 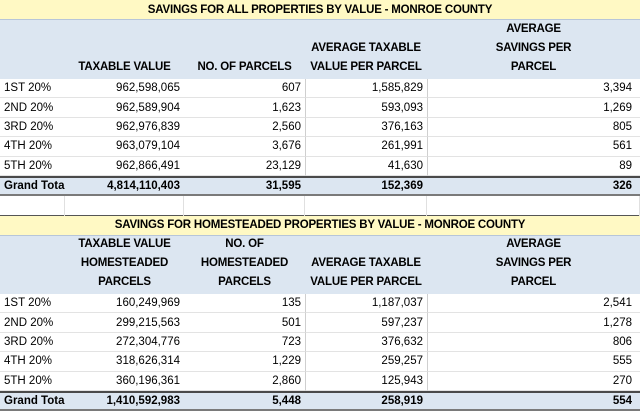 What do you see at coordinates (244, 362) in the screenshot?
I see `data-cell: 1,229` at bounding box center [244, 362].